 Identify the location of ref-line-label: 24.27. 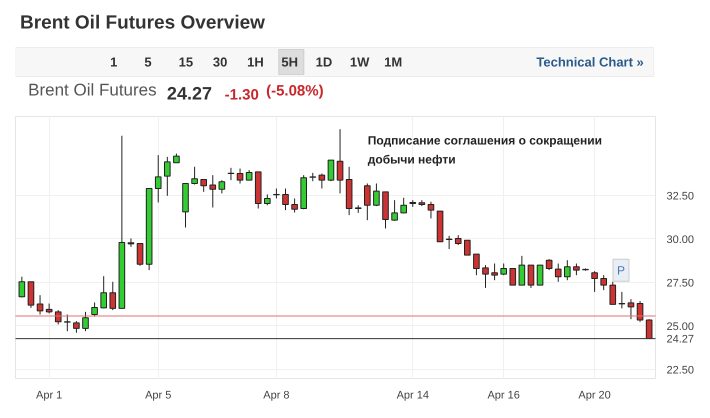
(680, 340).